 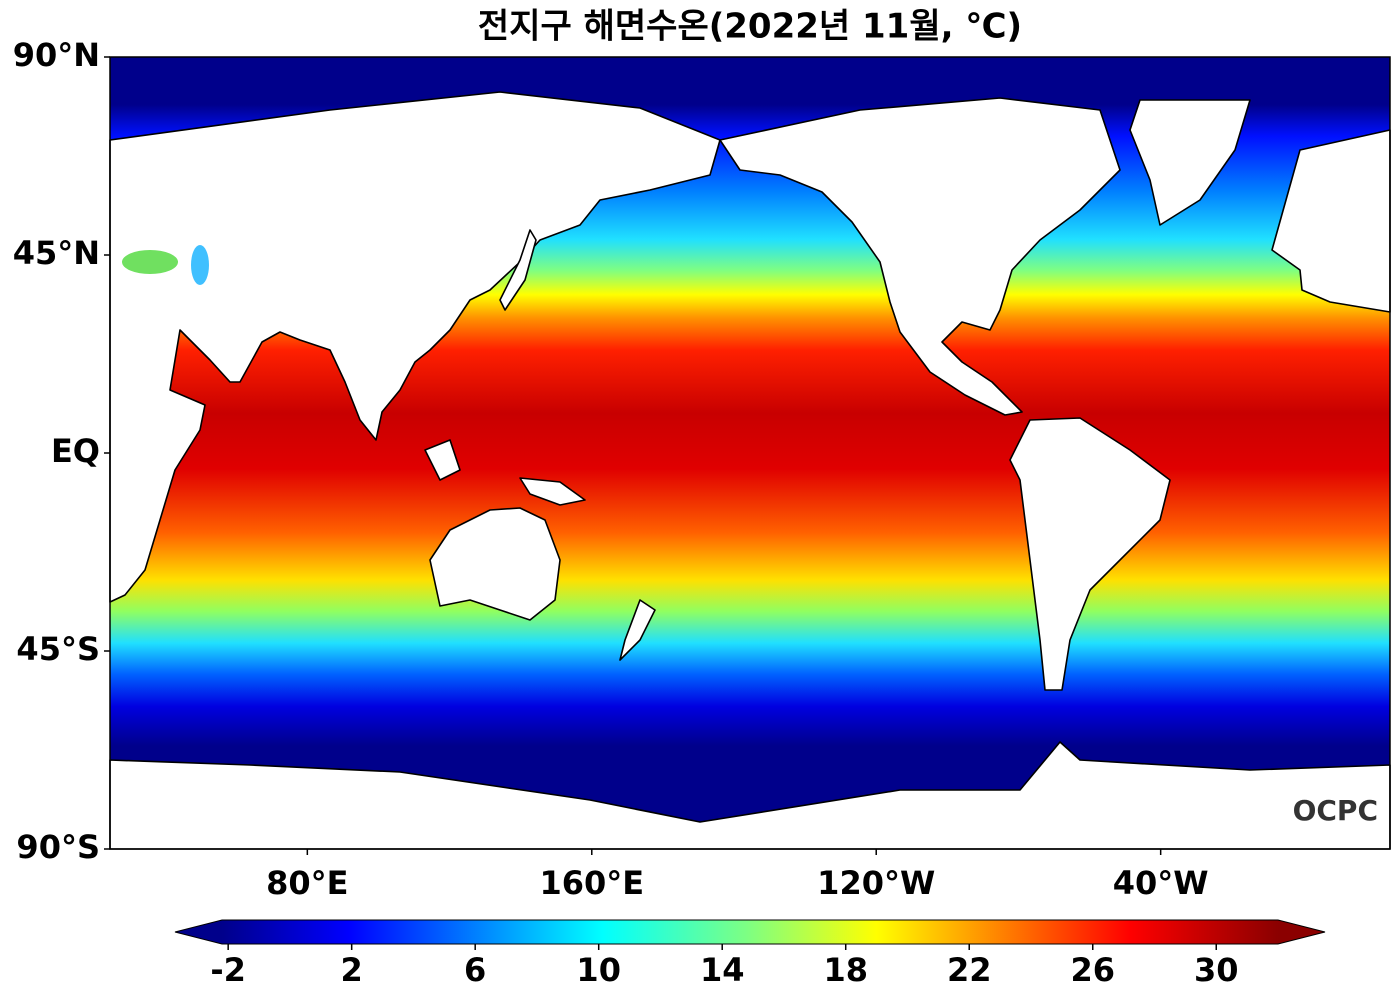 I want to click on greenland, so click(x=1190, y=162).